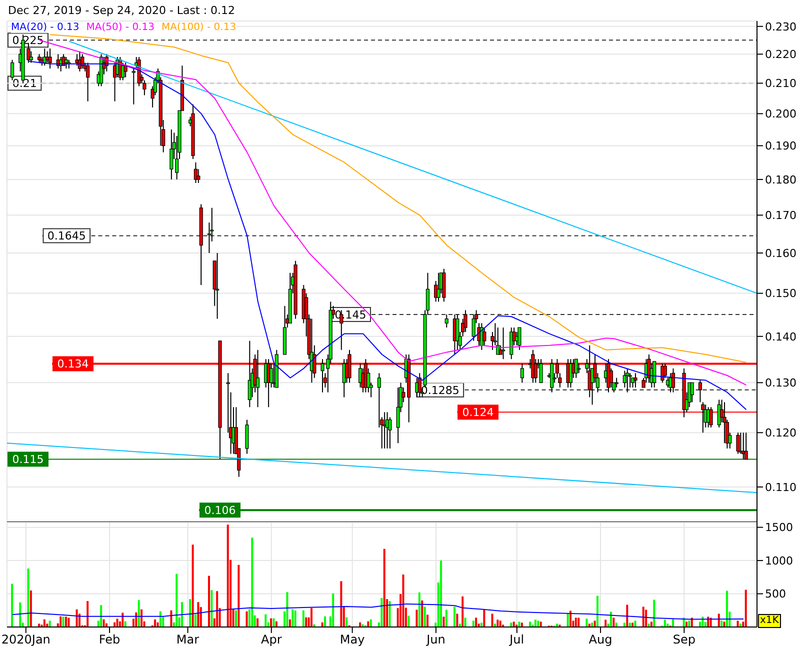 The width and height of the screenshot is (805, 650). What do you see at coordinates (780, 83) in the screenshot?
I see `y-tick-label: 0.210` at bounding box center [780, 83].